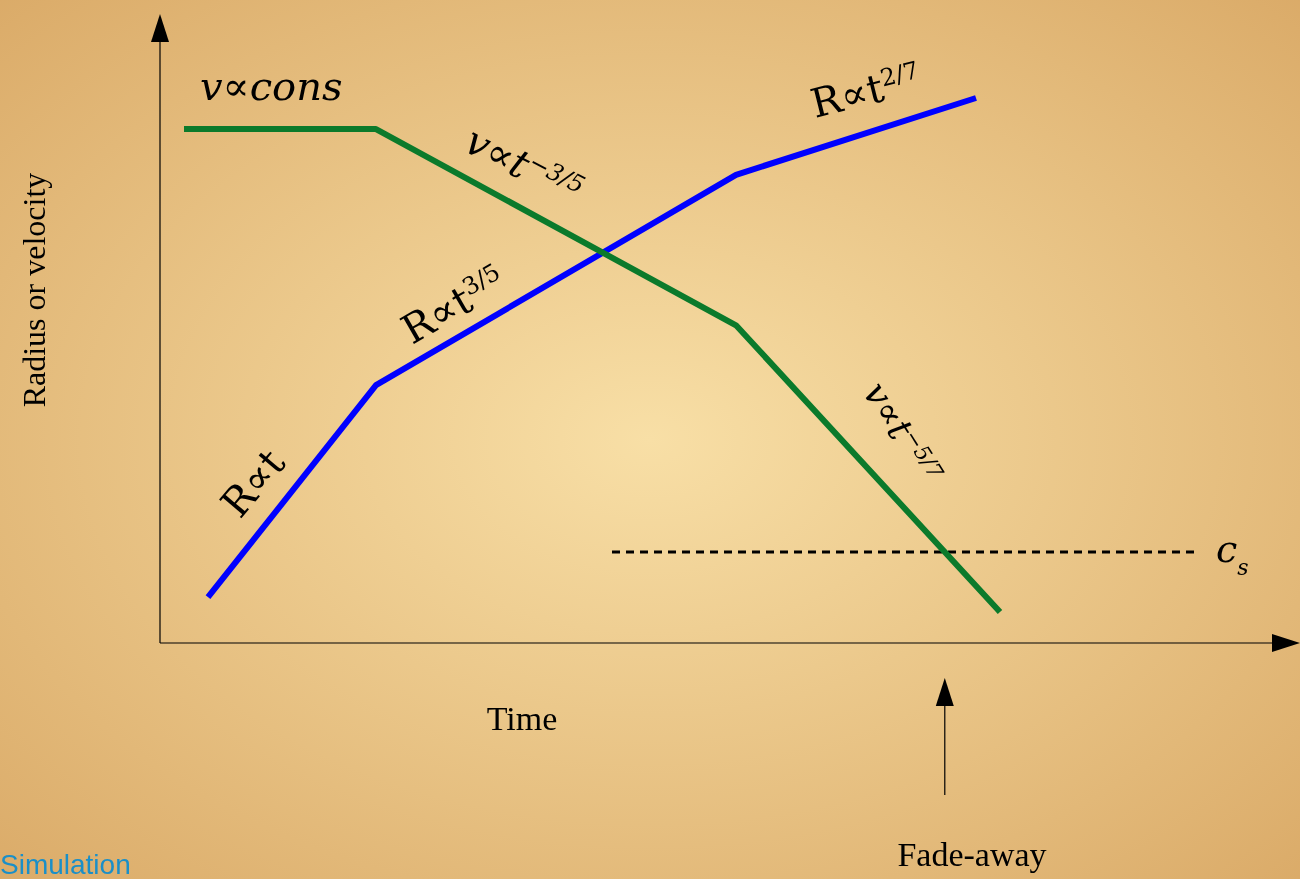 This screenshot has height=879, width=1300. Describe the element at coordinates (972, 854) in the screenshot. I see `text: Fade-away` at that location.